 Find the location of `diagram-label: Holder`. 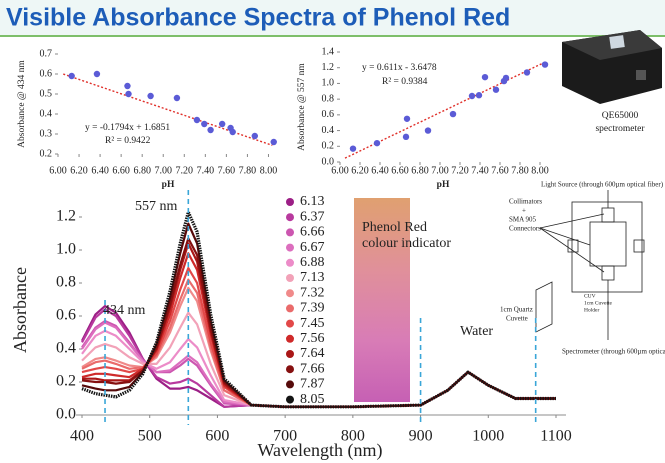

diagram-label: Holder is located at coordinates (591, 310).